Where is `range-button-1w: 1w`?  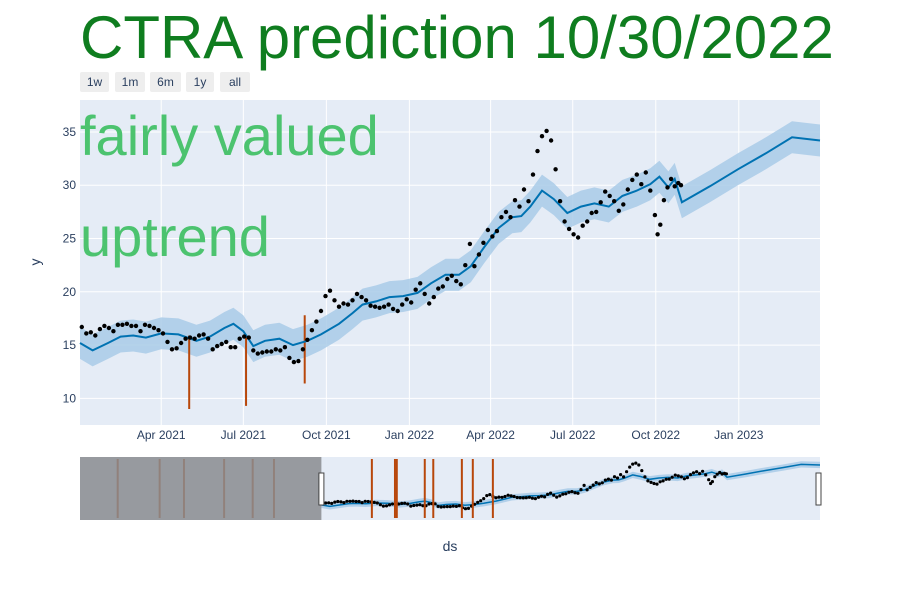
range-button-1w: 1w is located at coordinates (94, 82).